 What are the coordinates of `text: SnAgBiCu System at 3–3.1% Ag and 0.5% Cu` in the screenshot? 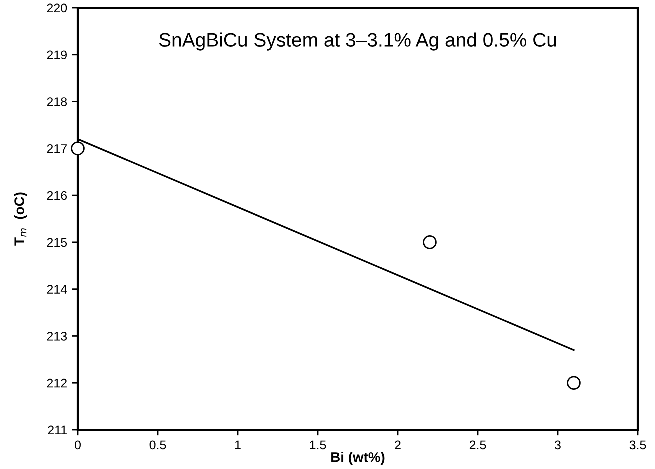 It's located at (357, 41).